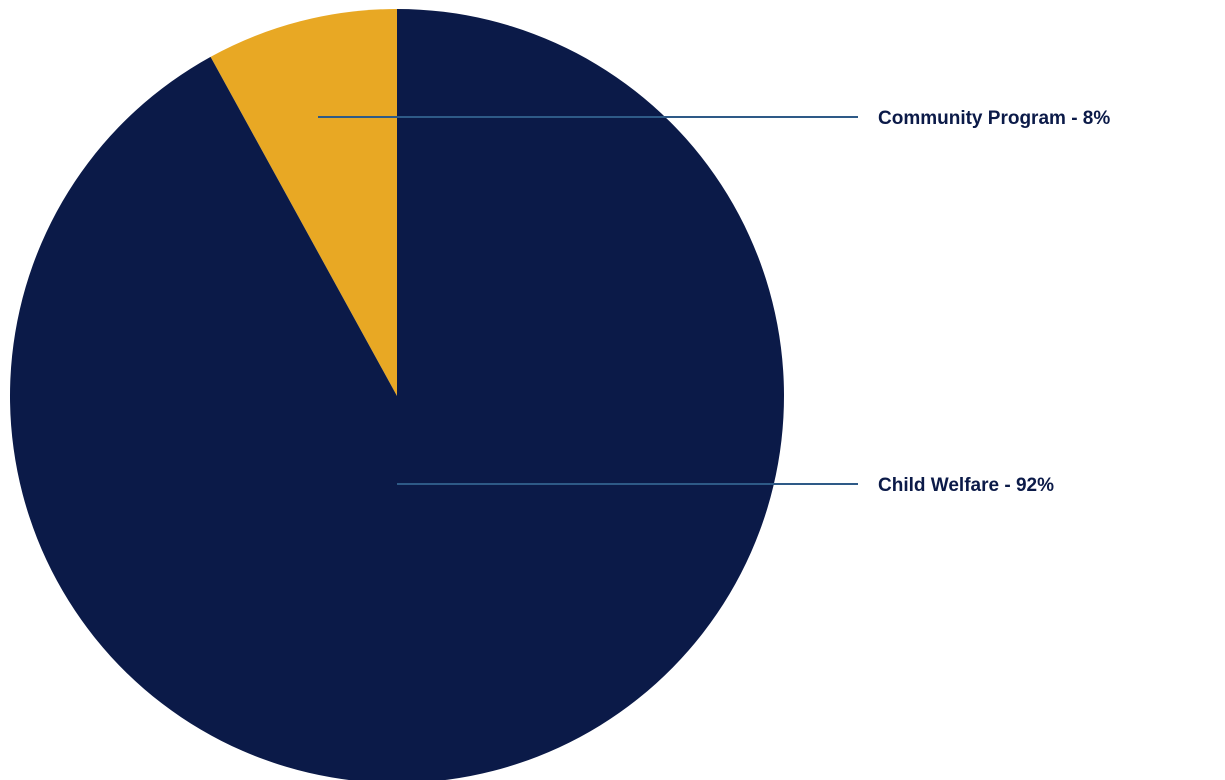  I want to click on slice-label-1: Child Welfare - 92%, so click(966, 485).